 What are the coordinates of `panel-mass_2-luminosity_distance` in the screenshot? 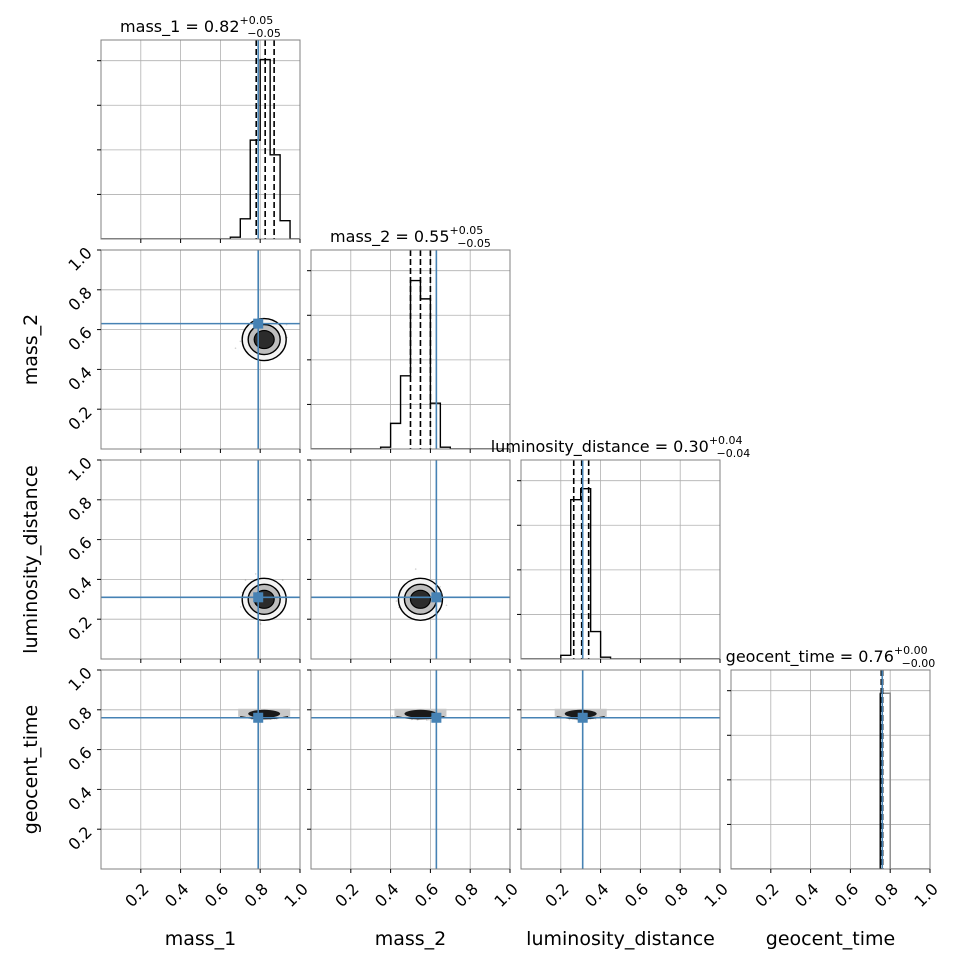 It's located at (409, 561).